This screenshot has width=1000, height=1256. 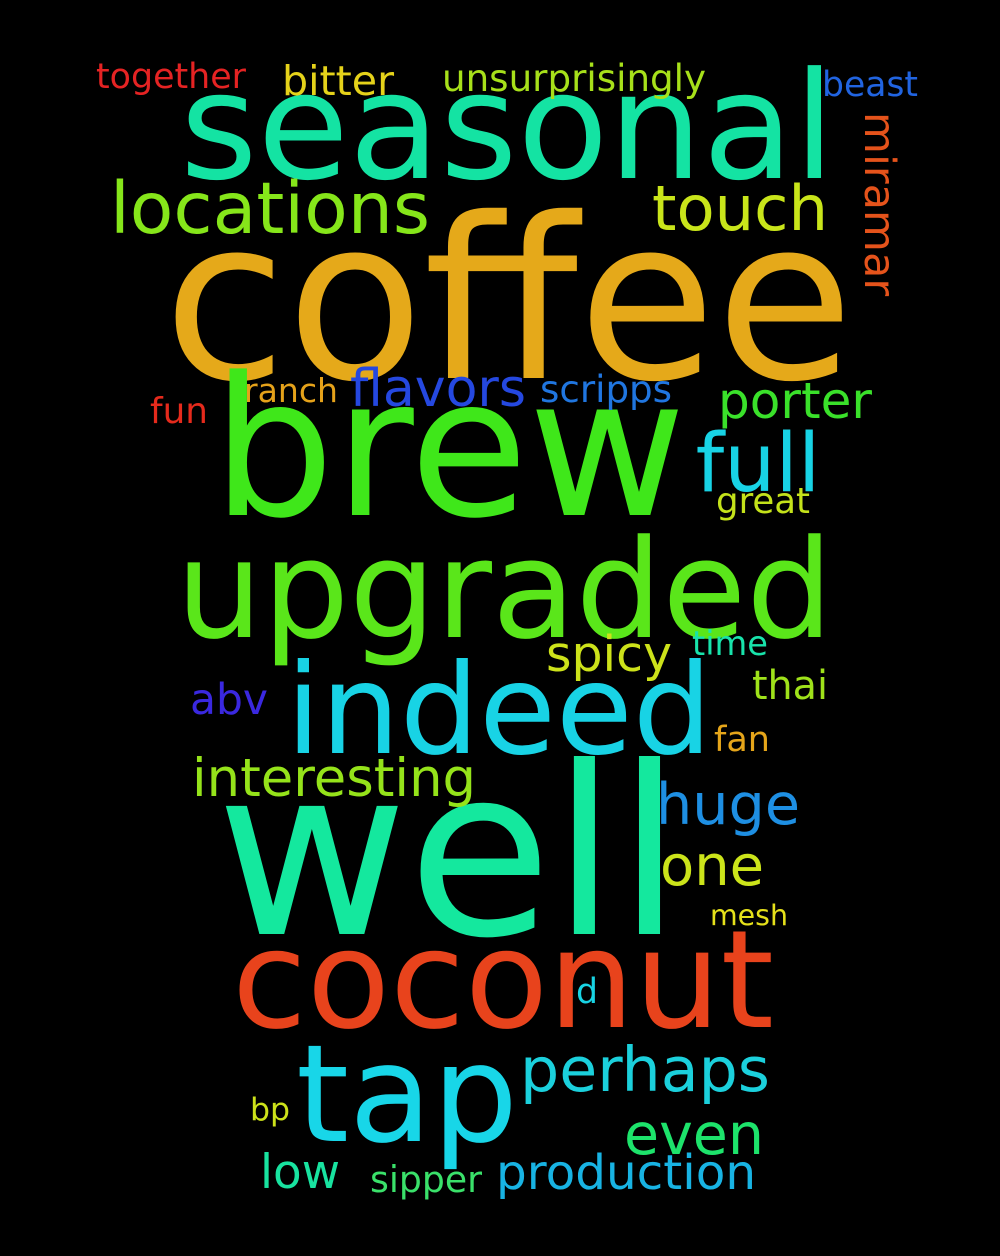 I want to click on word-touch: touch, so click(x=740, y=208).